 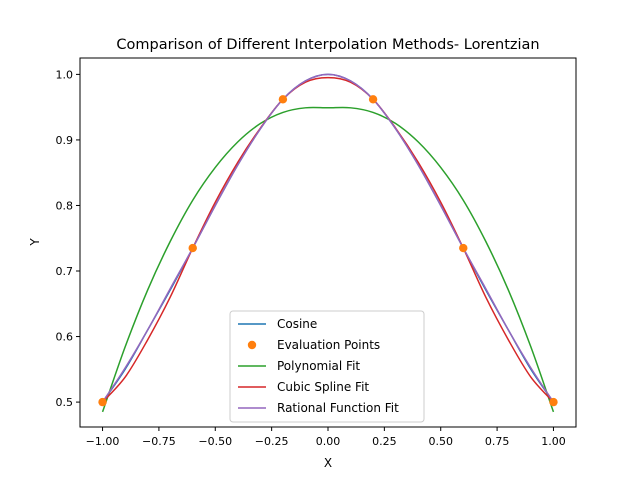 I want to click on y-axis-ticks: 0.5 0.6 0.7 0.8 0.9 1.0, so click(x=68, y=238).